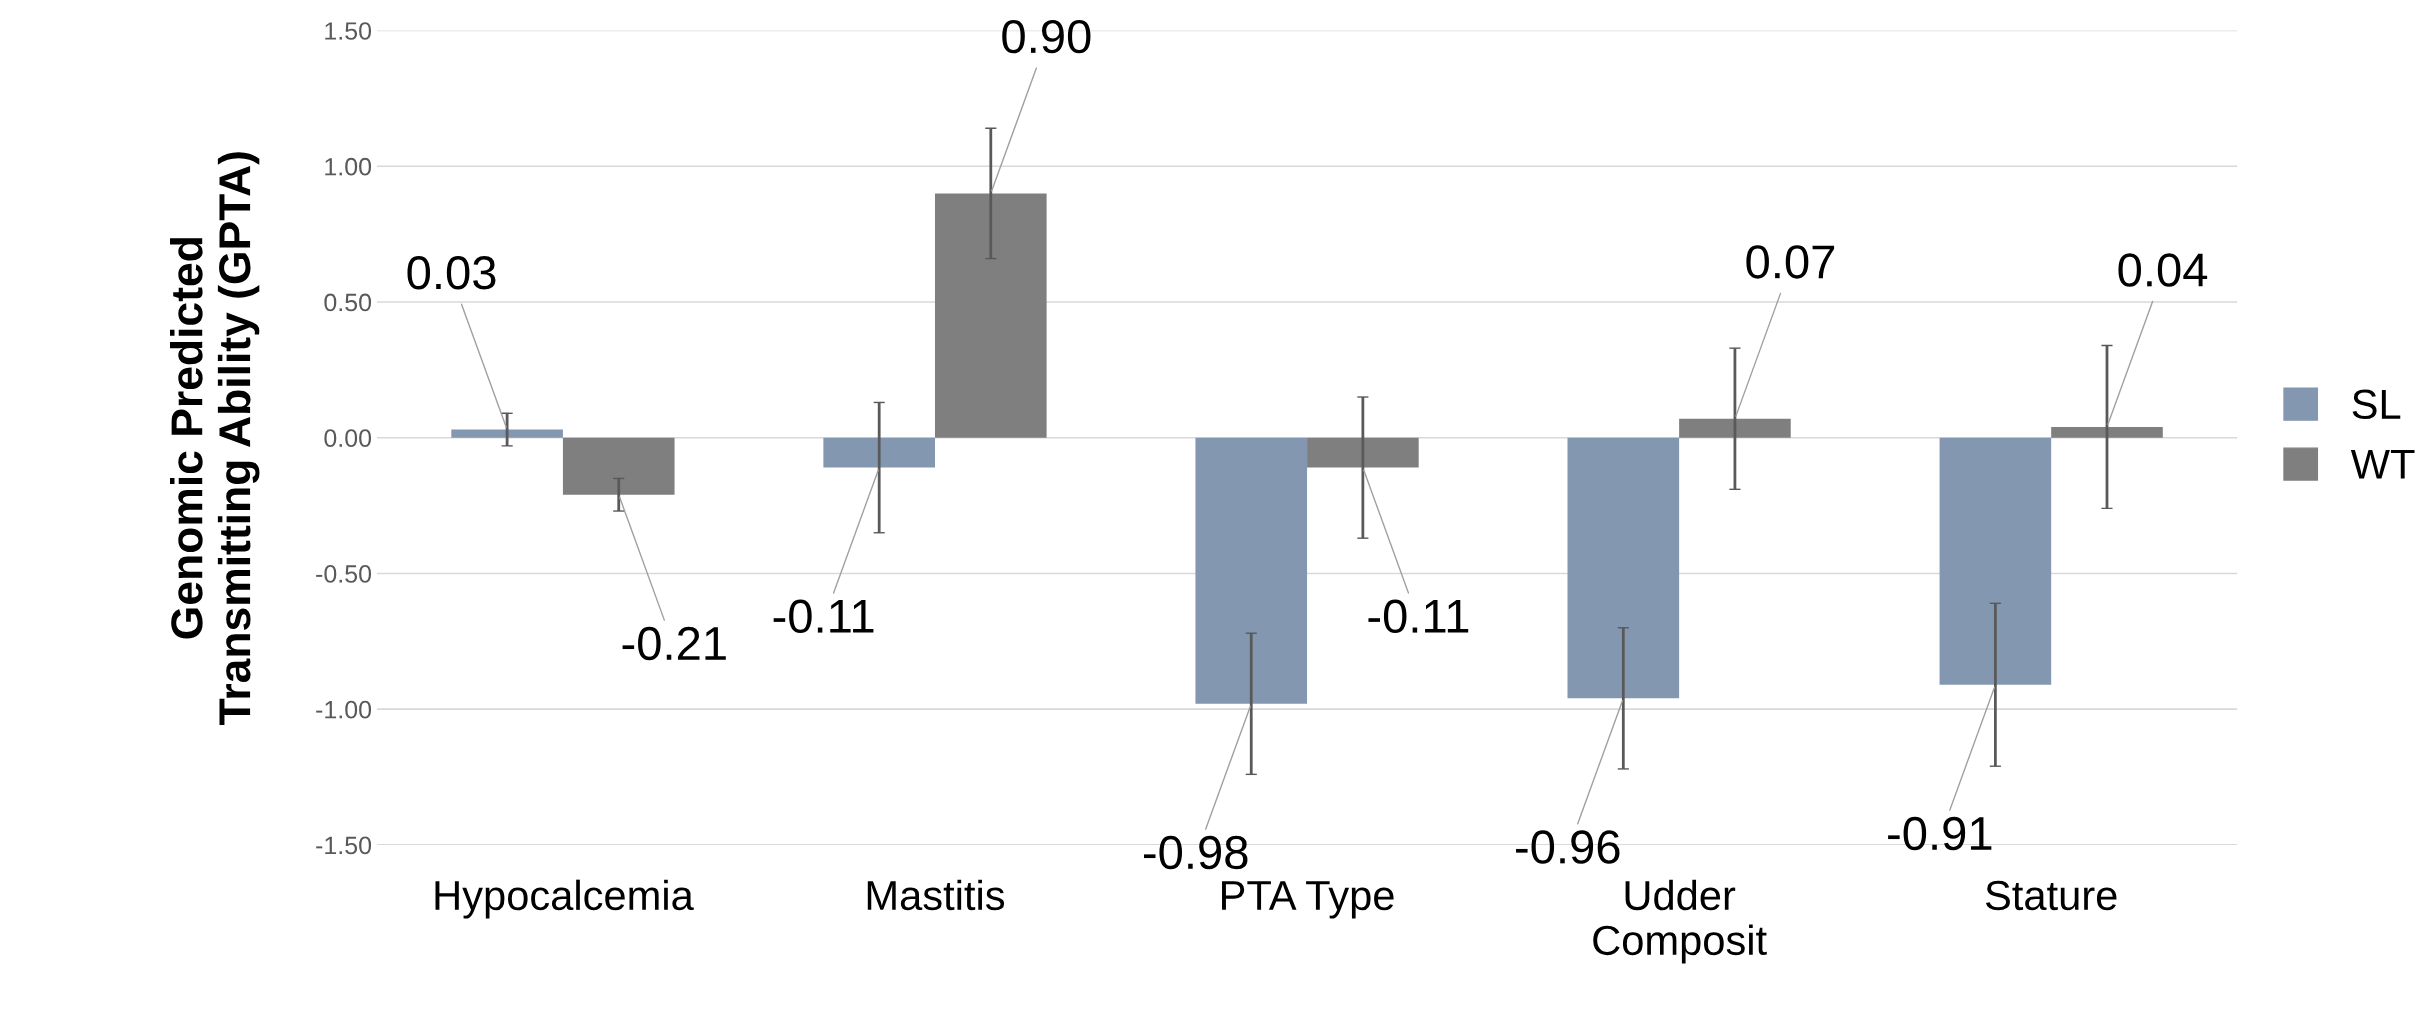 The image size is (2416, 1018). What do you see at coordinates (348, 31) in the screenshot?
I see `y-tick-label: 1.50` at bounding box center [348, 31].